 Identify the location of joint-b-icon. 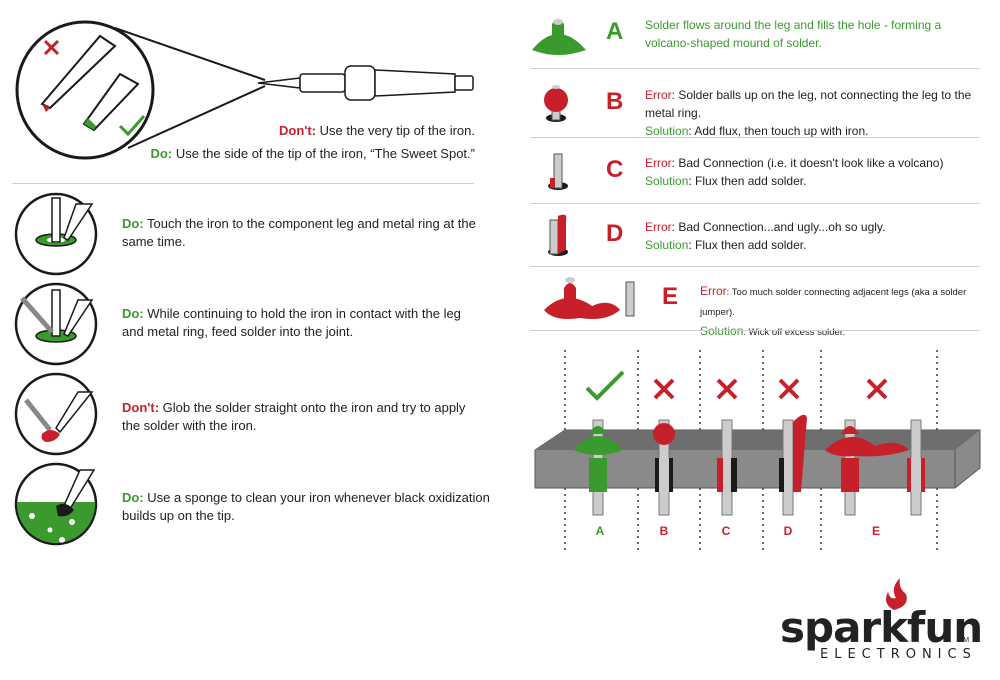
(556, 103).